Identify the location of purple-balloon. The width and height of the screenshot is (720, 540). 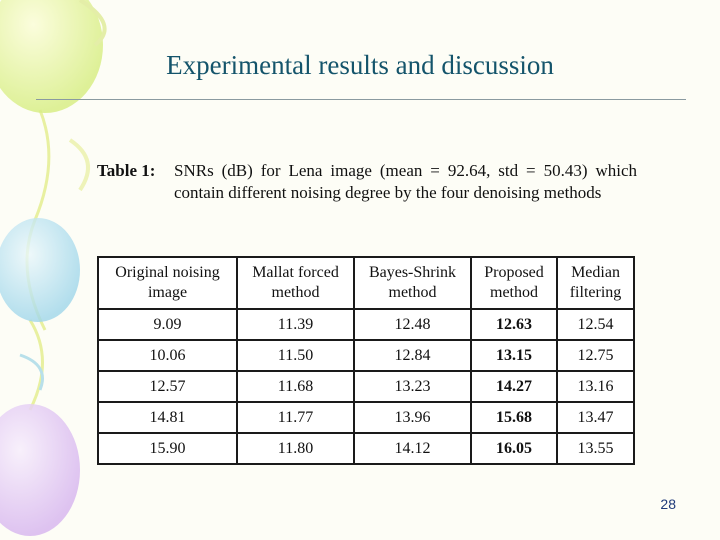
(40, 470).